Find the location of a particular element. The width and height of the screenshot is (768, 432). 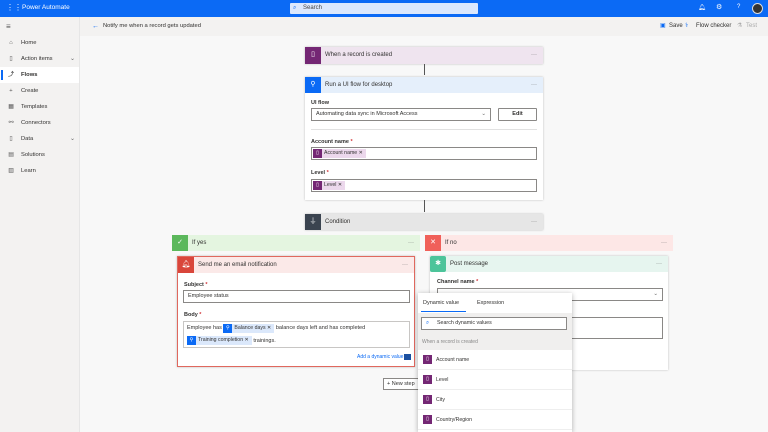

nav-label: Connectors is located at coordinates (36, 123).